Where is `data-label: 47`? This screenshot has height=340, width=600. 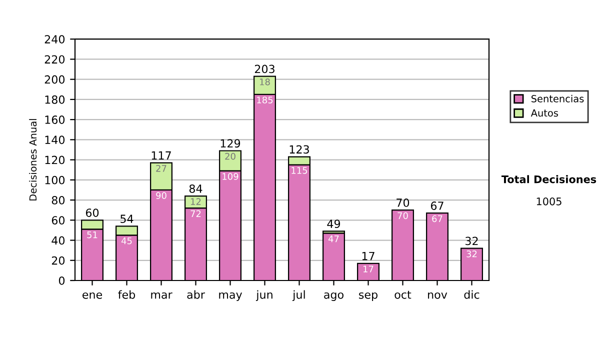 data-label: 47 is located at coordinates (333, 239).